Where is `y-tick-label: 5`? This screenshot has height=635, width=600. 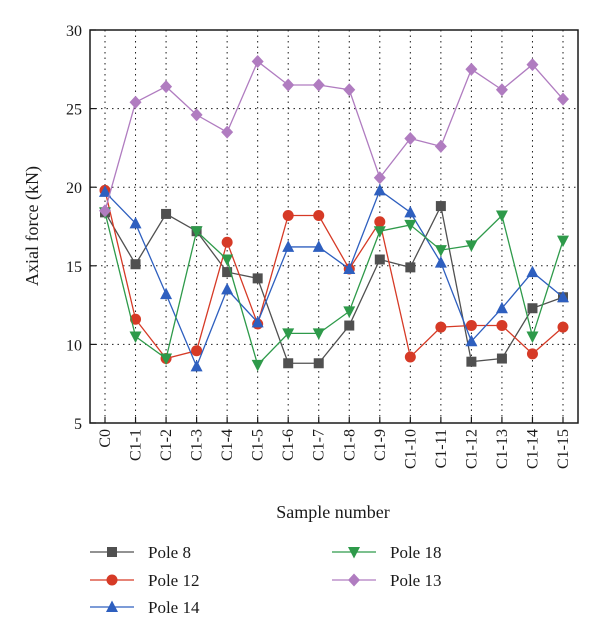
y-tick-label: 5 is located at coordinates (78, 424).